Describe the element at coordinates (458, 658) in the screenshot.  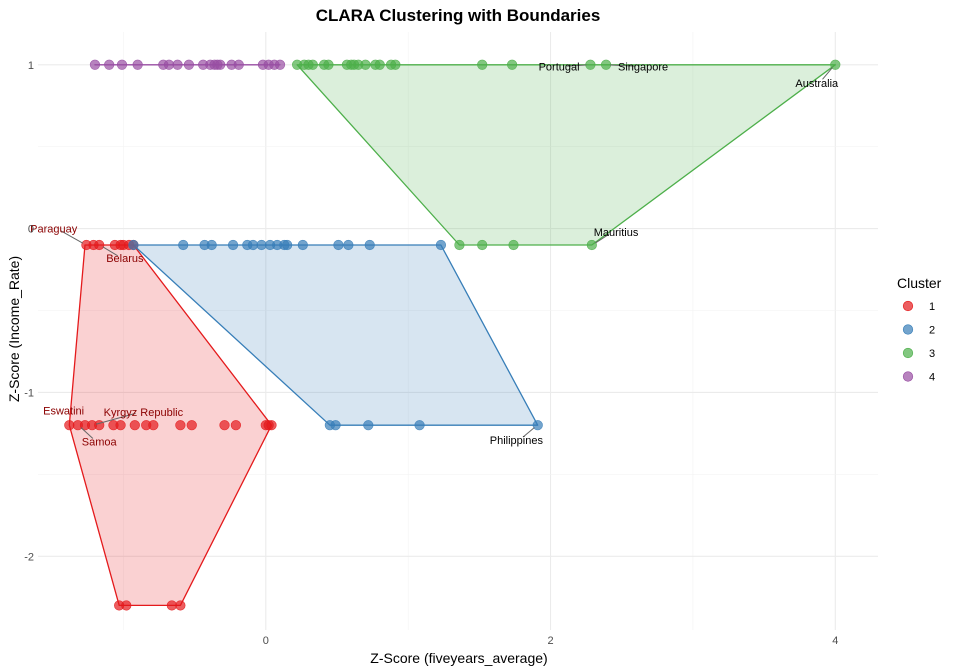
I see `x-axis-title: Z-Score (fiveyears_average)` at that location.